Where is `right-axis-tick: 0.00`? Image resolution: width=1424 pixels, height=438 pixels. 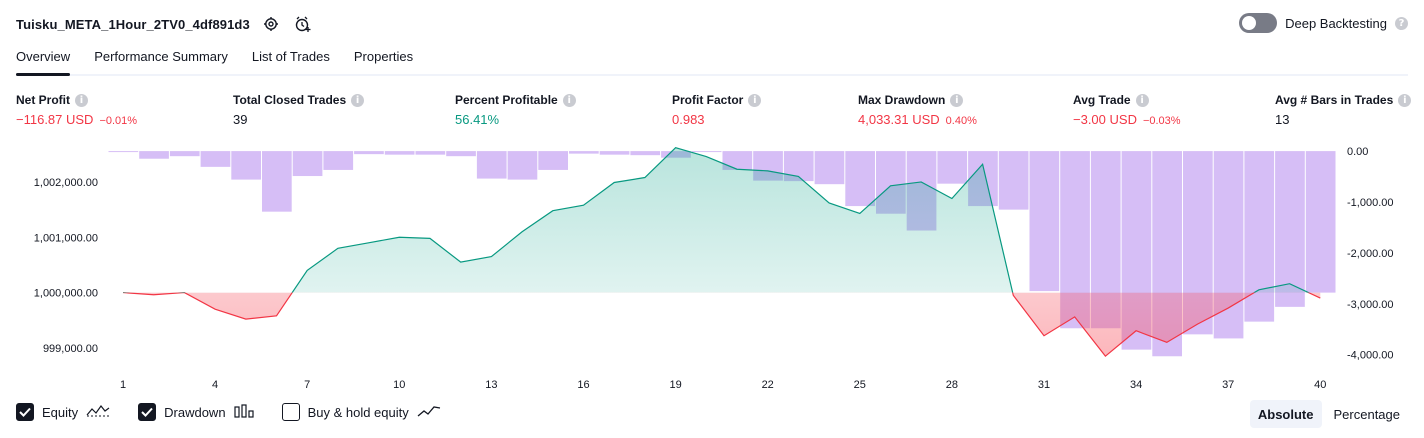
right-axis-tick: 0.00 is located at coordinates (1357, 152).